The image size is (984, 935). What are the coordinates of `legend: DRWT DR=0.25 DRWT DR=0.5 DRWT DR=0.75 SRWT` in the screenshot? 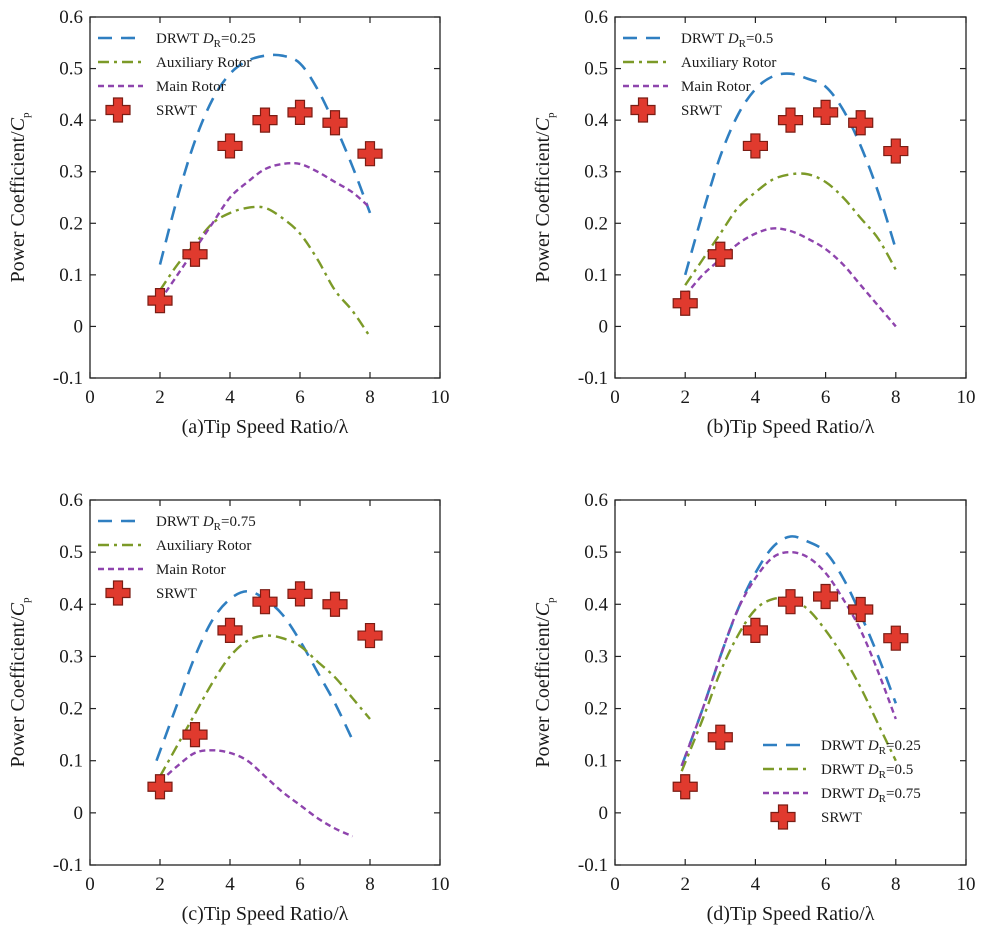 It's located at (842, 784).